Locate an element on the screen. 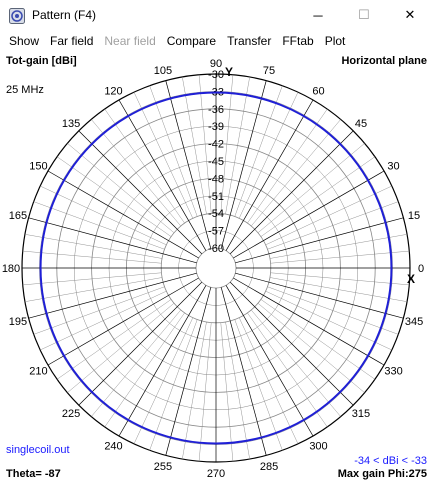 The height and width of the screenshot is (483, 433). menu-fftab: FFtab is located at coordinates (298, 41).